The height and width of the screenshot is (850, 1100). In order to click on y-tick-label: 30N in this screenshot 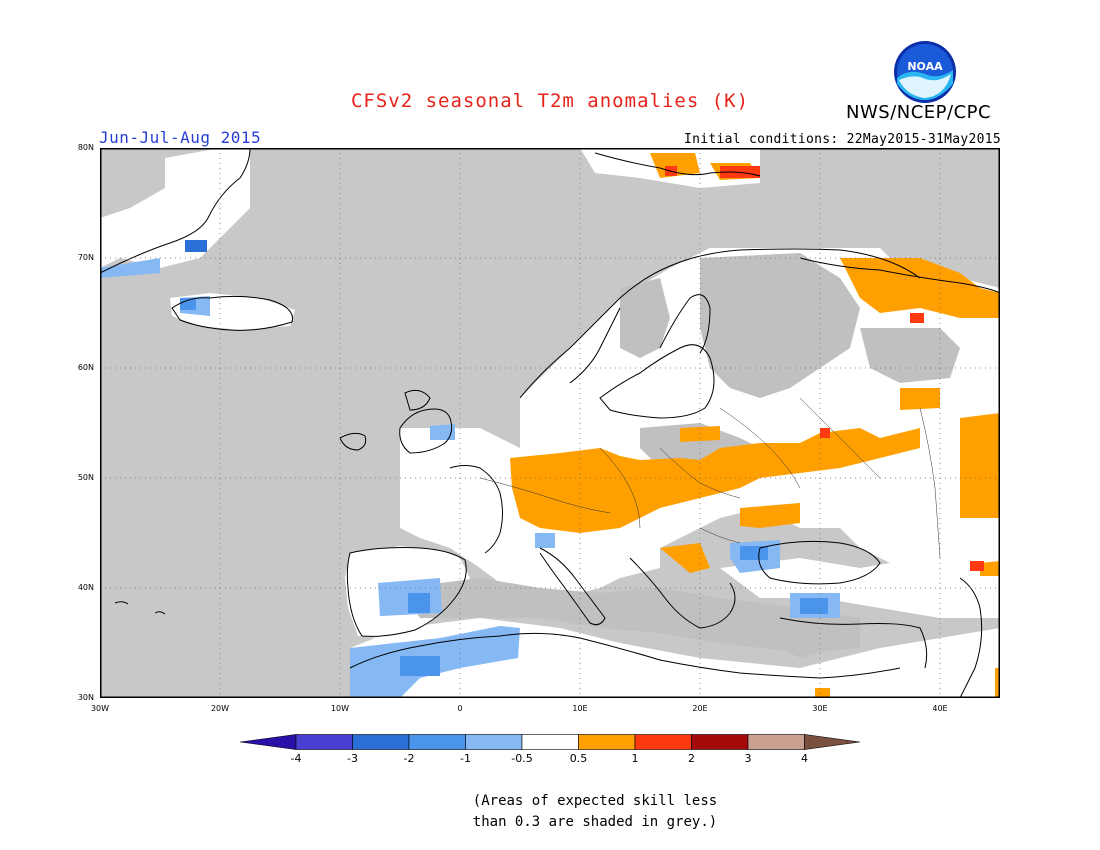, I will do `click(85, 697)`.